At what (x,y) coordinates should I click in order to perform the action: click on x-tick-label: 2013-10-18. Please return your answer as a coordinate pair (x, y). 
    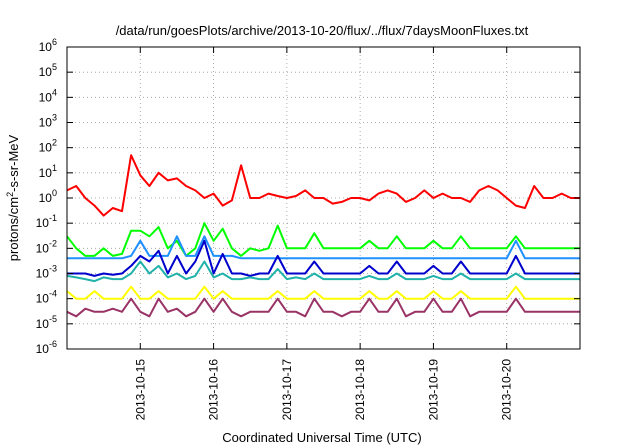
    Looking at the image, I should click on (360, 390).